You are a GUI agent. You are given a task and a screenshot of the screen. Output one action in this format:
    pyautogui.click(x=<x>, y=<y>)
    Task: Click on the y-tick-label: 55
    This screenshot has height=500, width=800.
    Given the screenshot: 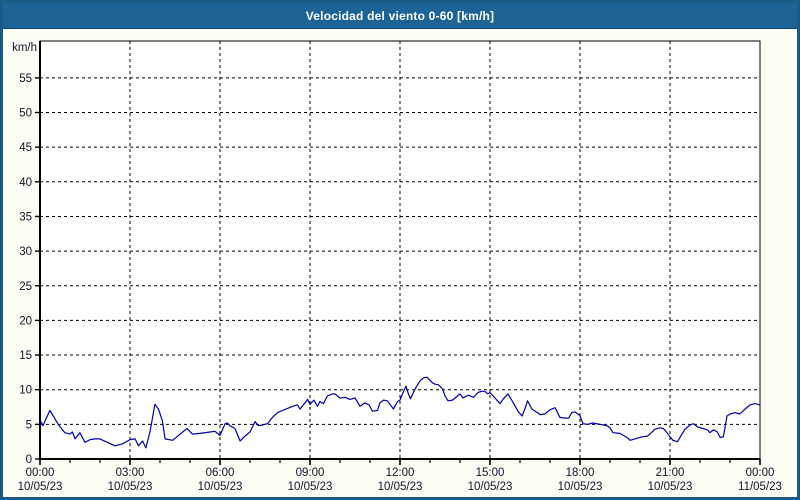 What is the action you would take?
    pyautogui.click(x=25, y=79)
    